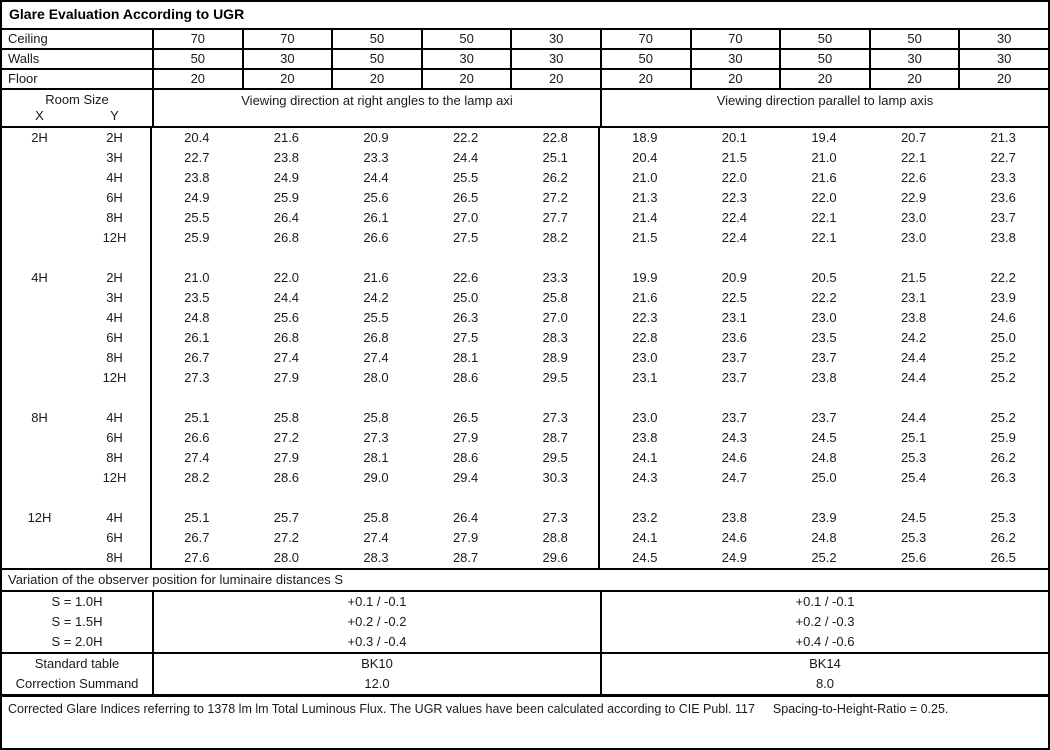 Image resolution: width=1050 pixels, height=750 pixels. What do you see at coordinates (555, 237) in the screenshot?
I see `ugr-value: 28.2` at bounding box center [555, 237].